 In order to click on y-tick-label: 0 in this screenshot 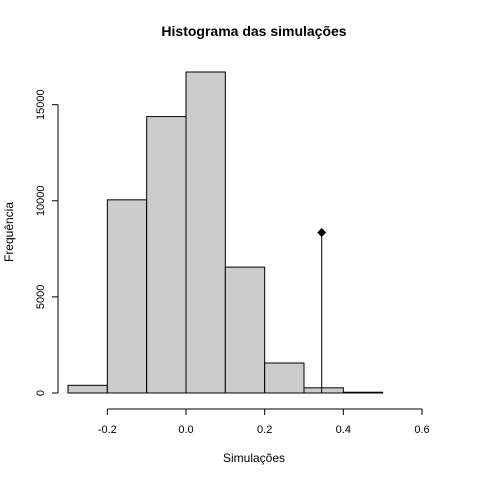, I will do `click(41, 393)`.